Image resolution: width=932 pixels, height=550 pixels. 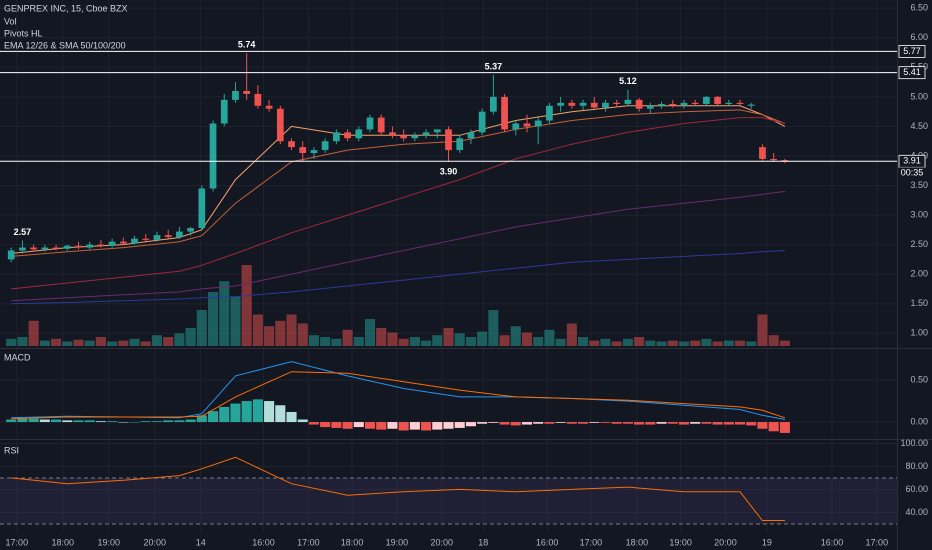 I want to click on pivot-label: 5.74, so click(x=247, y=45).